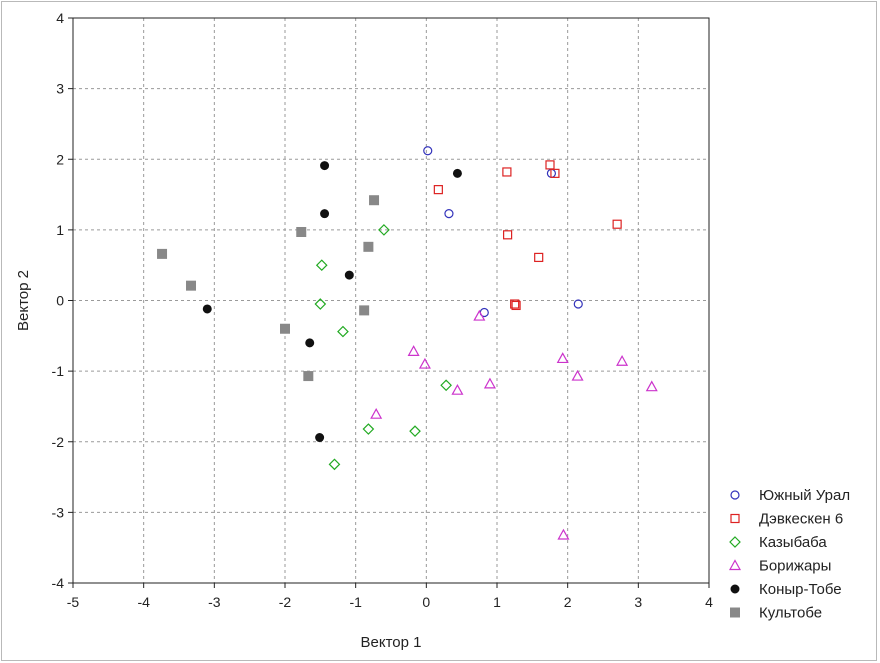 This screenshot has height=663, width=880. I want to click on legend-entry-label: Дэвкескен 6, so click(801, 519).